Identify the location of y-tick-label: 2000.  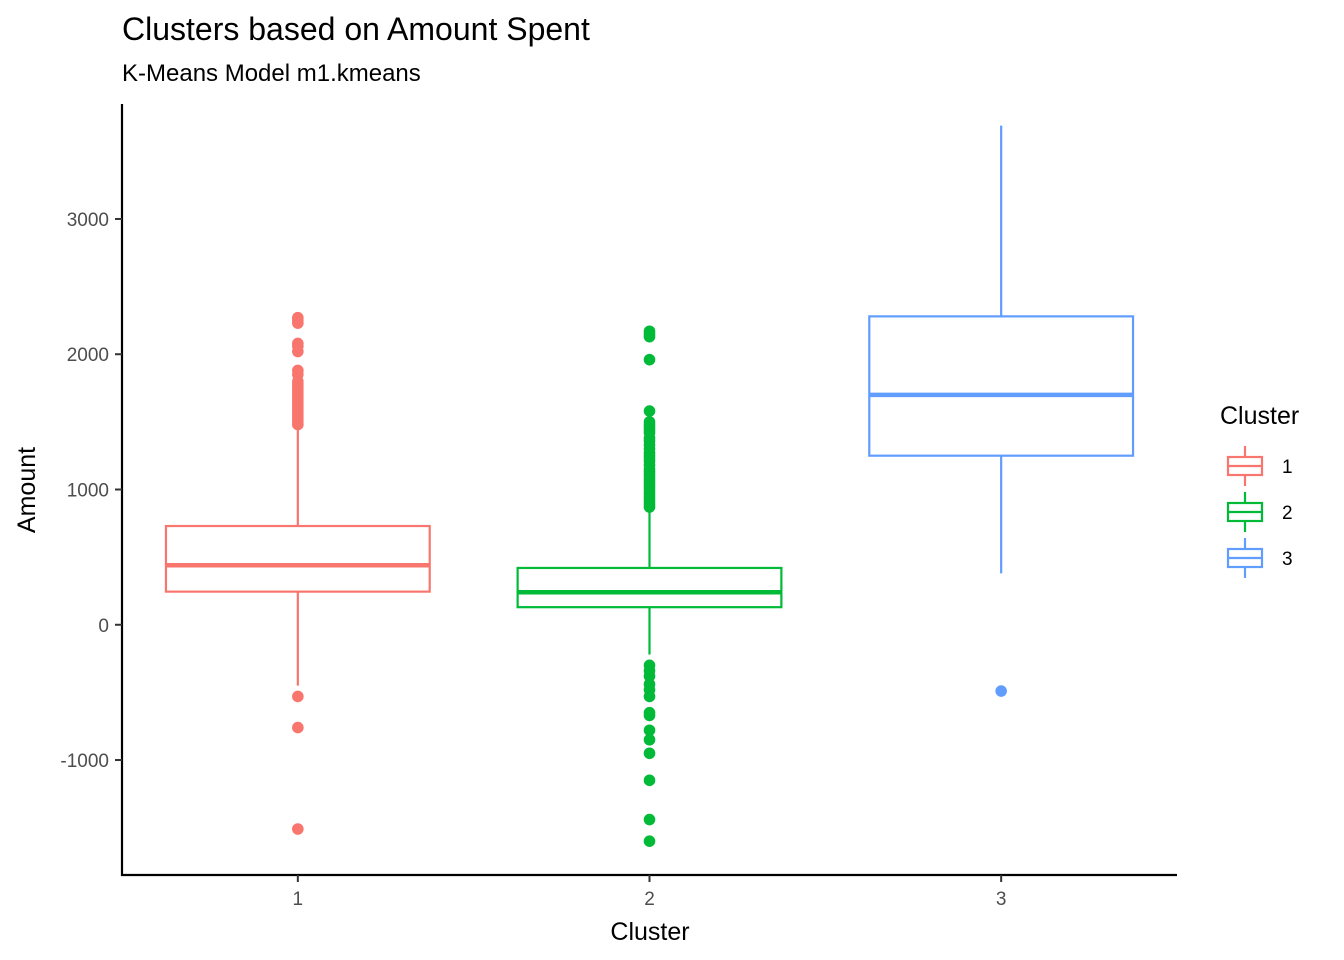
(88, 355).